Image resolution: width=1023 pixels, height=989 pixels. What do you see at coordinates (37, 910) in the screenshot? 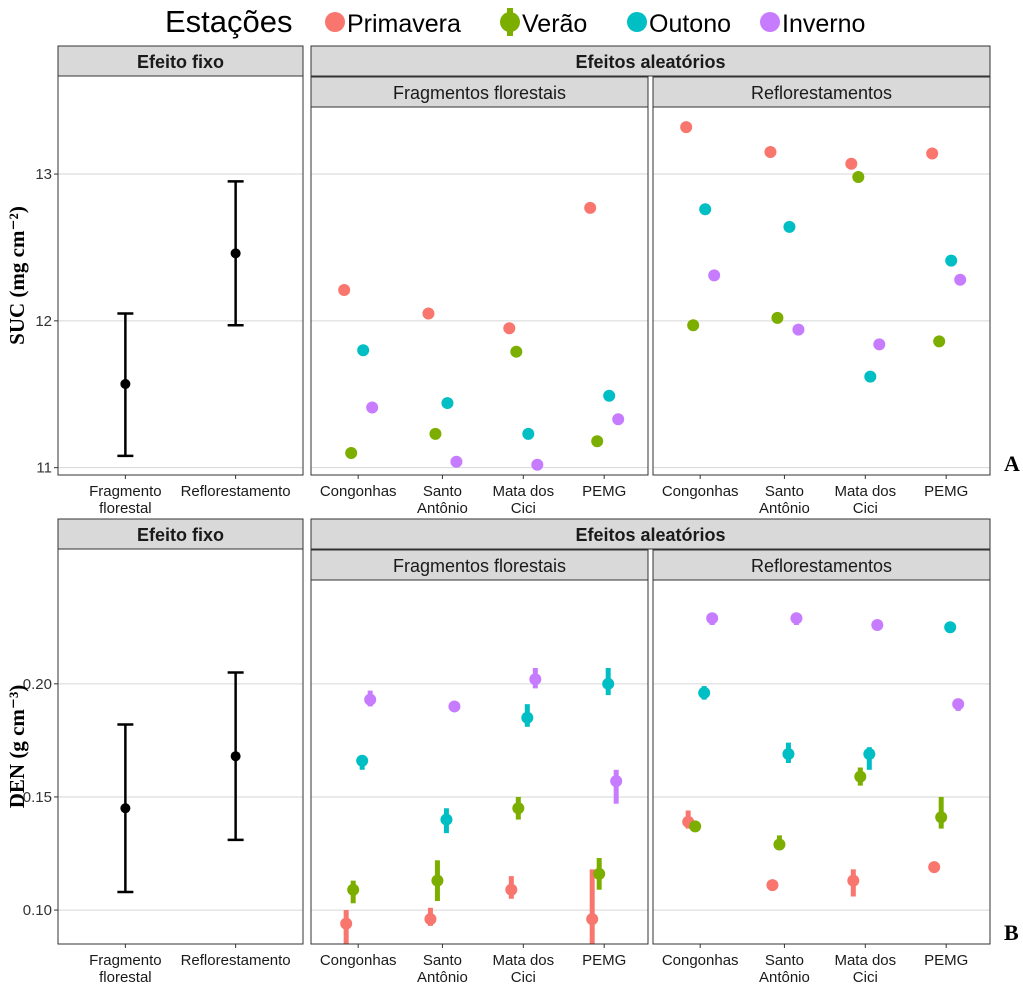
I see `y-tick-label: 0.10` at bounding box center [37, 910].